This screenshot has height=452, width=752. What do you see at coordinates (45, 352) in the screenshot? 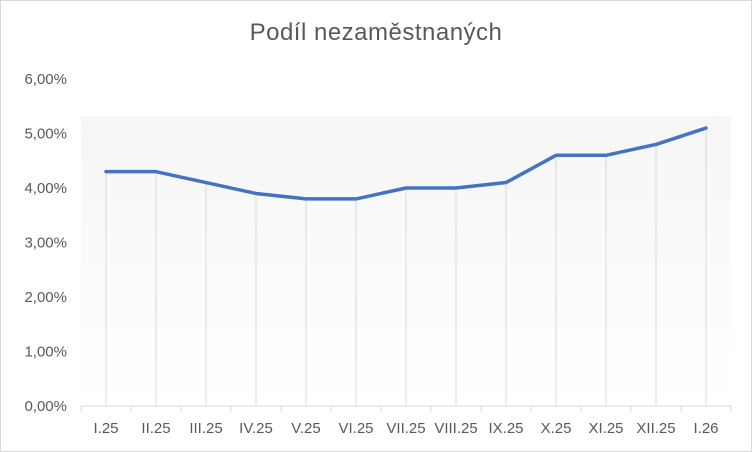
I see `y-tick-label: 1,00%` at bounding box center [45, 352].